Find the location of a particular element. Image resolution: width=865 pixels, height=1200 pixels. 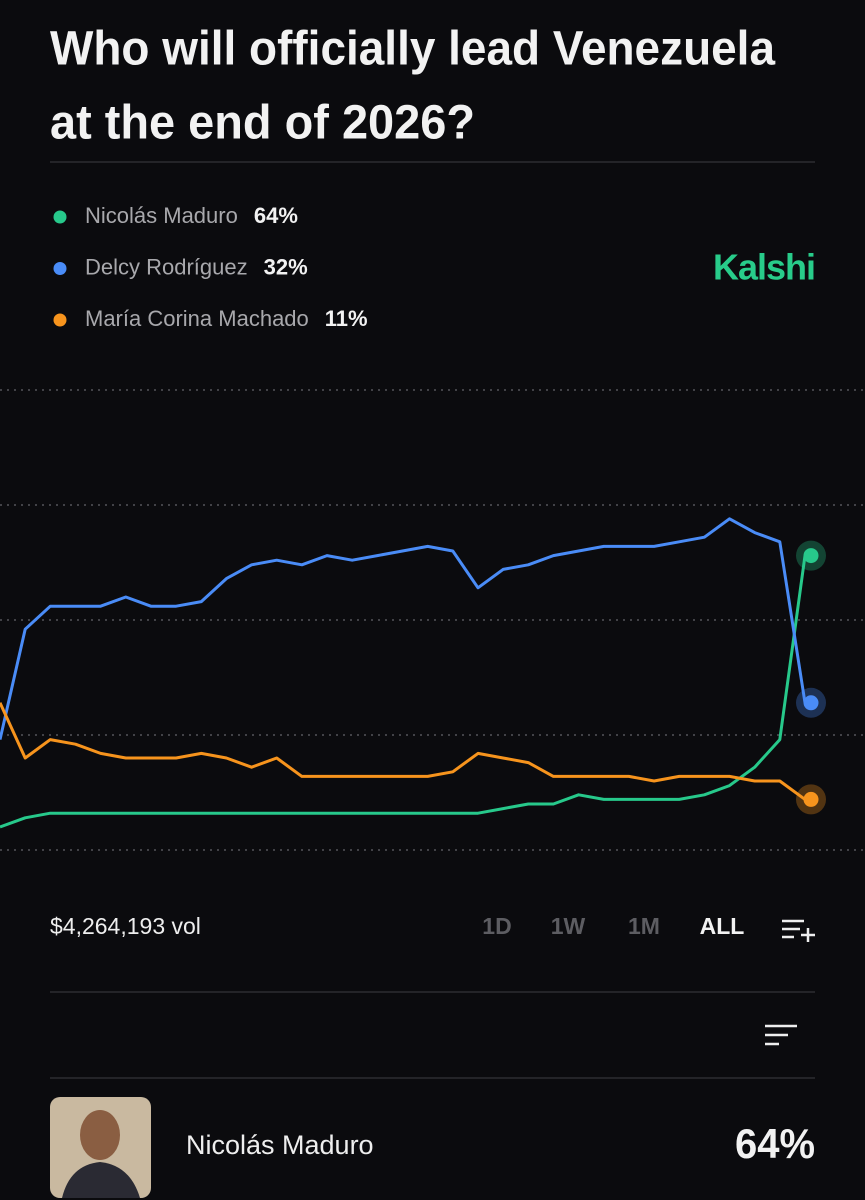

brand-logo: Kalshi is located at coordinates (764, 267).